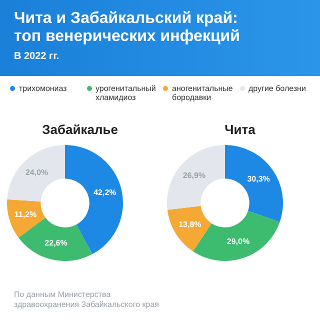  I want to click on data-label: 24,0%, so click(36, 173).